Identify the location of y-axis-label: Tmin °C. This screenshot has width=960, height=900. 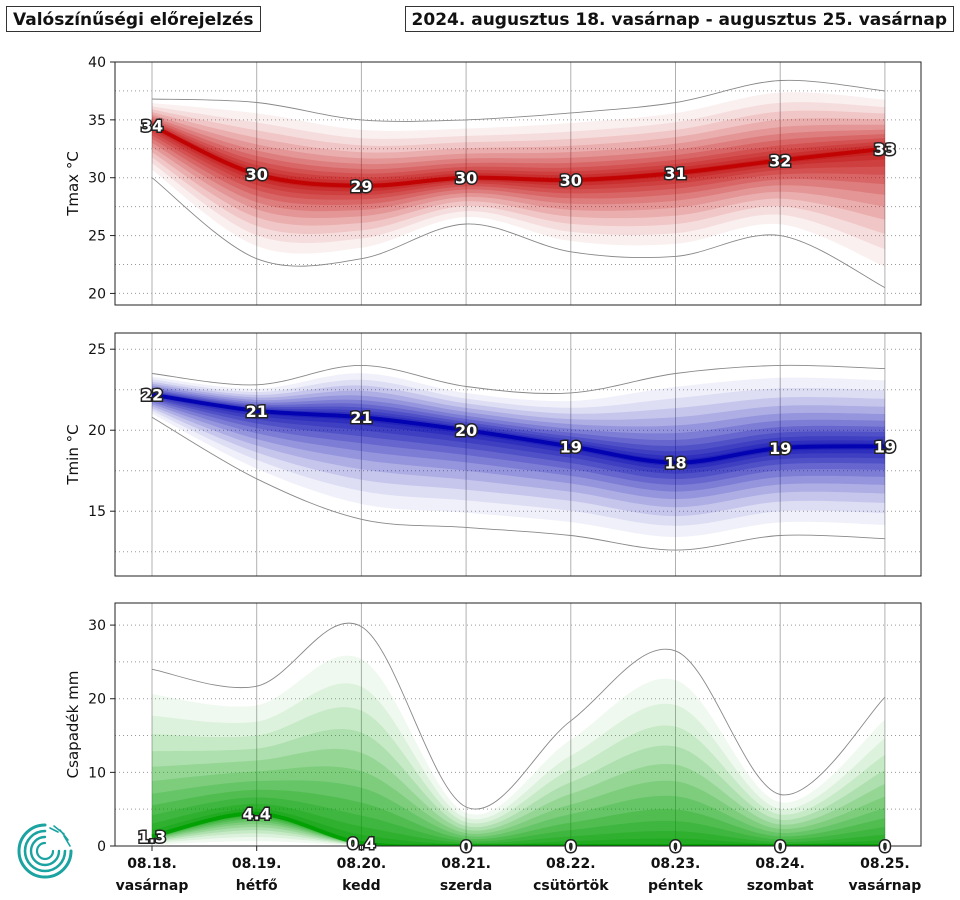
(73, 454).